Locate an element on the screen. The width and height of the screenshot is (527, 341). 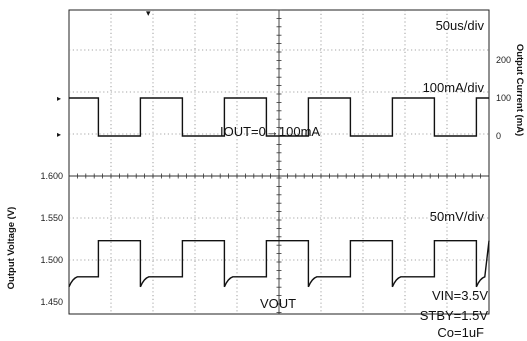
current-tick-label: 0 is located at coordinates (498, 136).